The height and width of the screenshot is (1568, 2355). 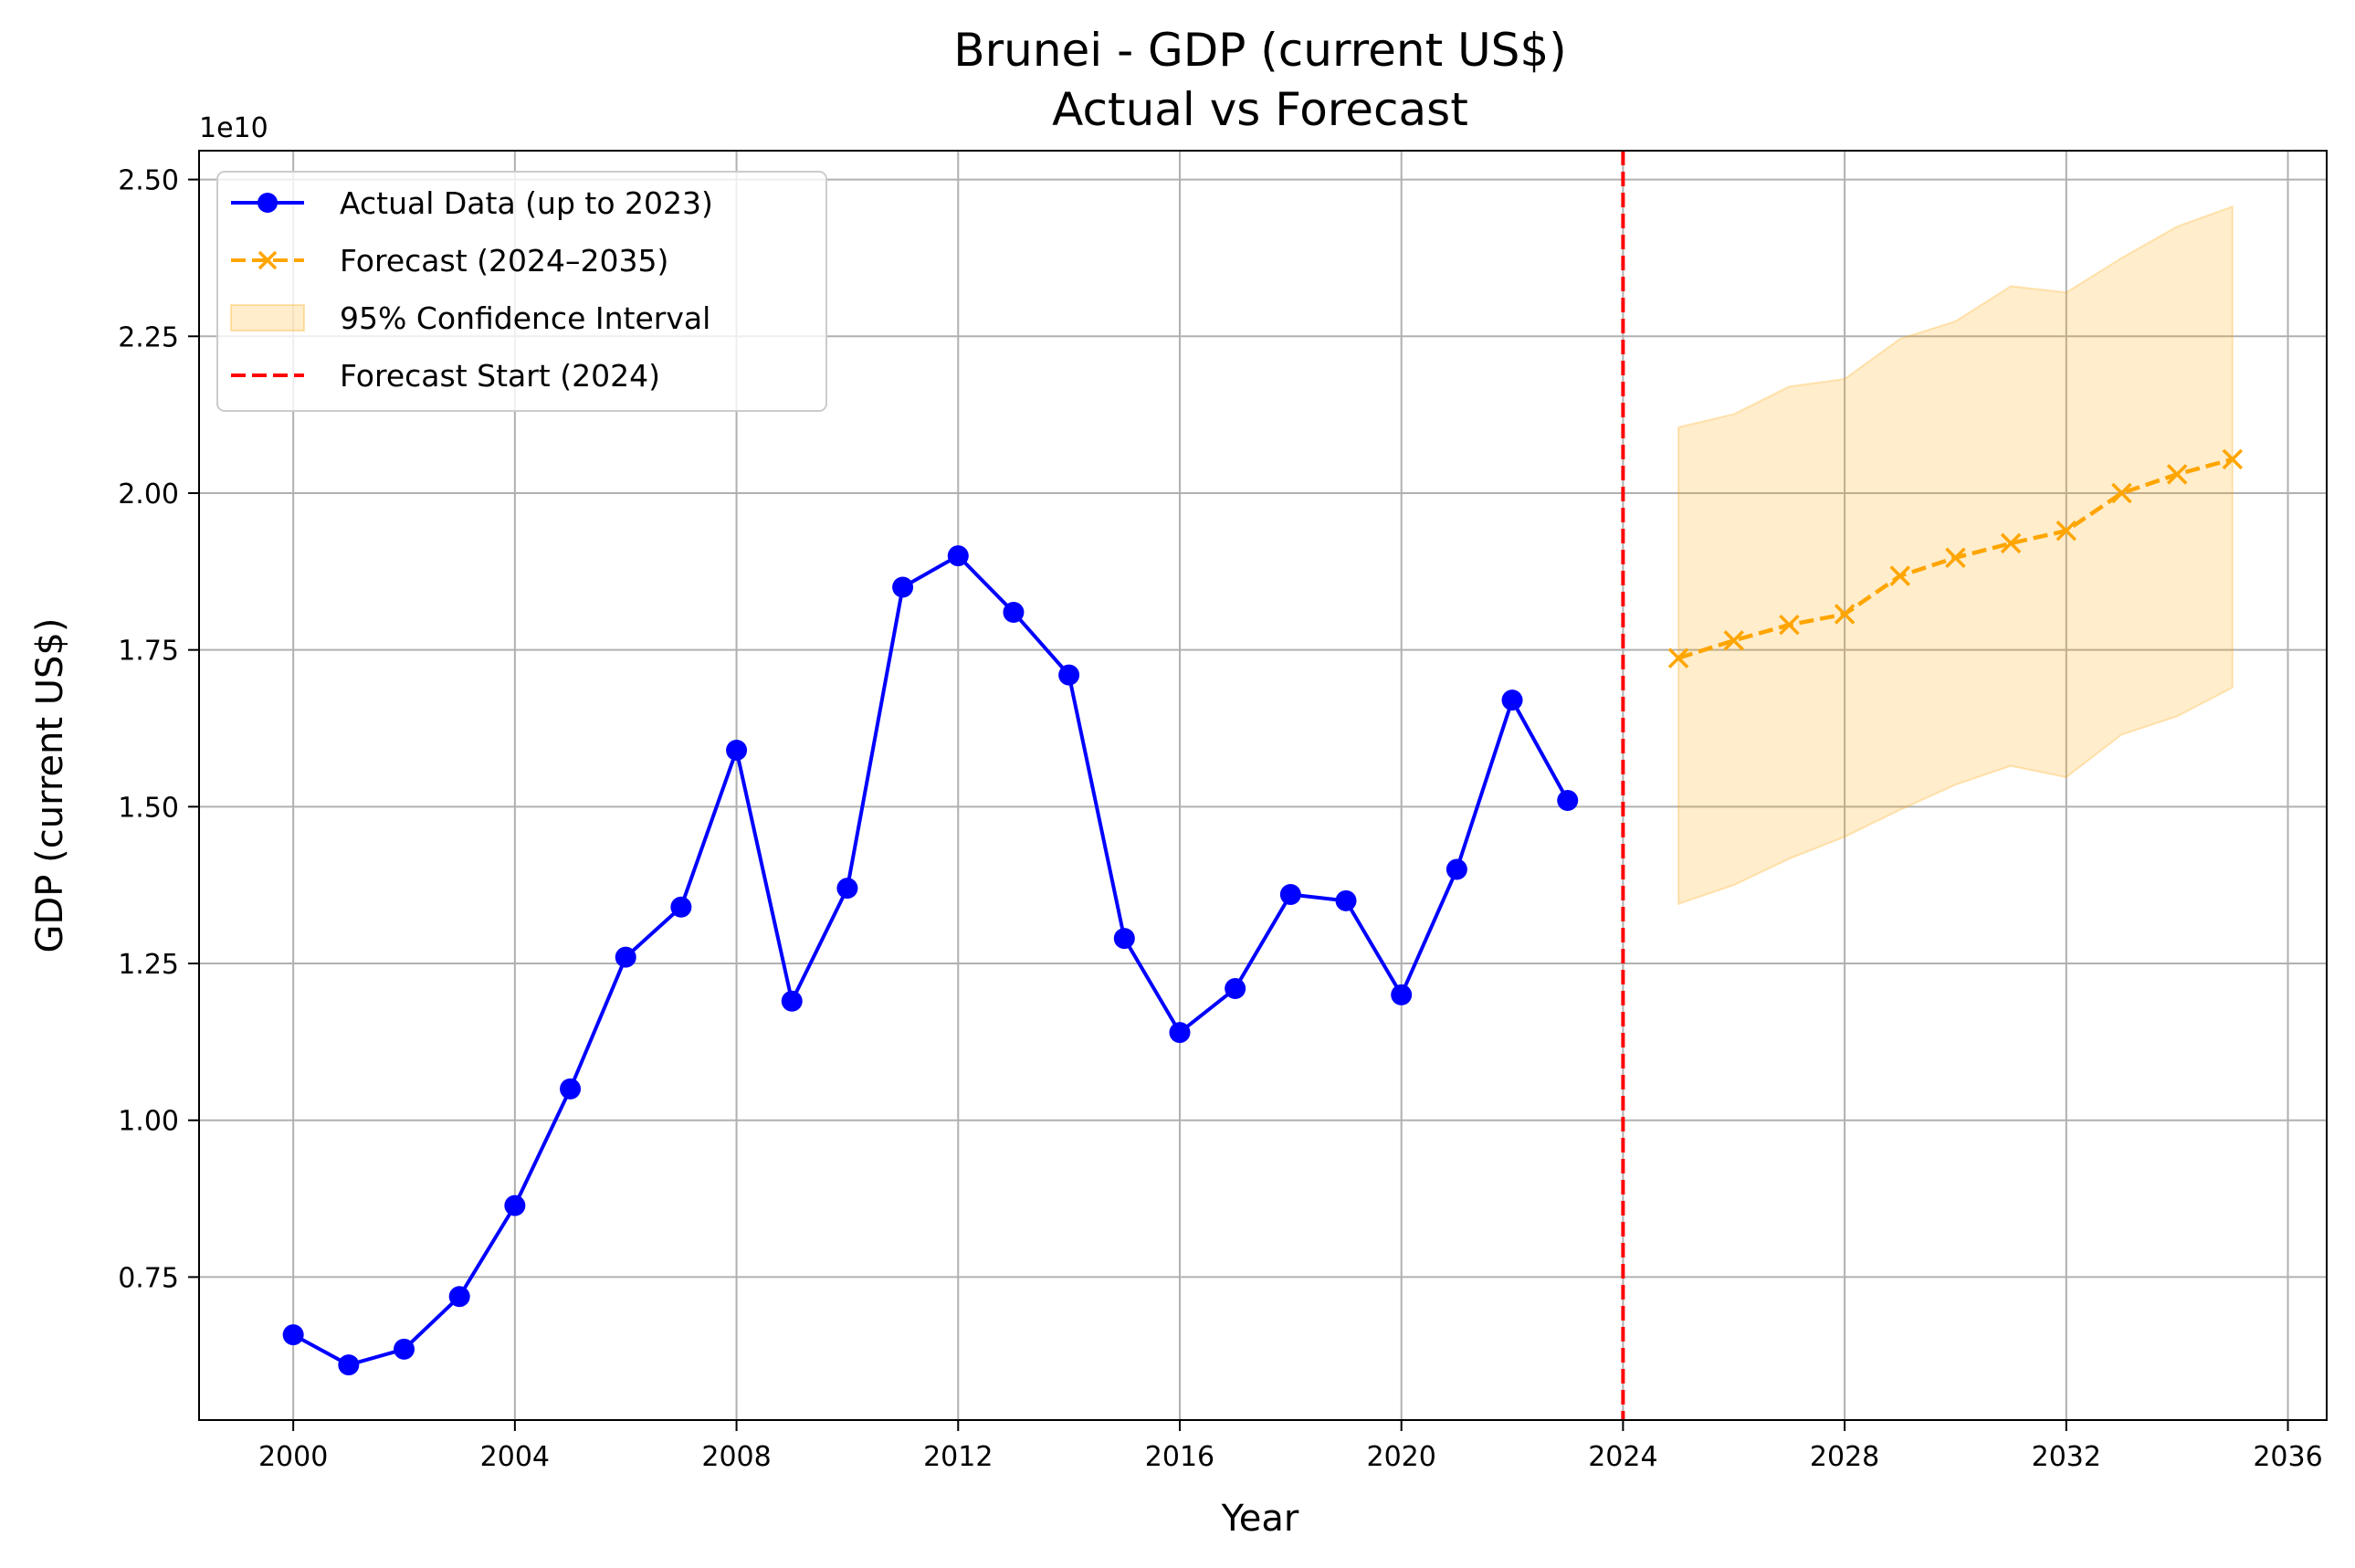 What do you see at coordinates (958, 1457) in the screenshot?
I see `x-tick-label: 2012` at bounding box center [958, 1457].